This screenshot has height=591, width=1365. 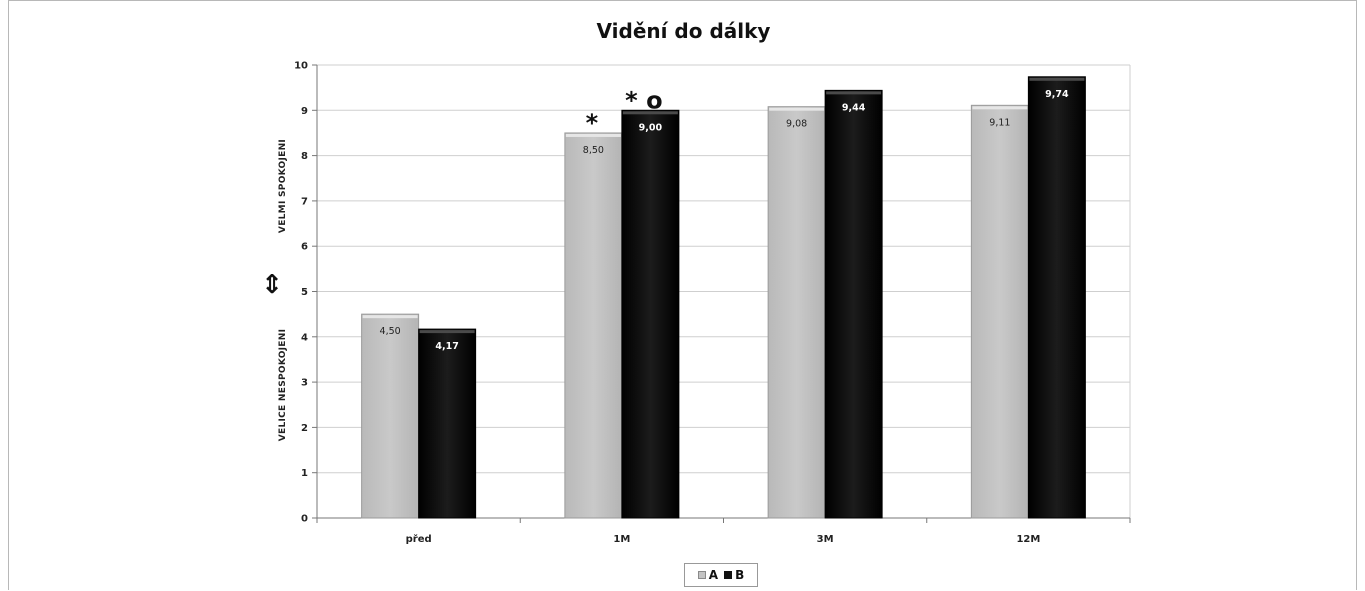 What do you see at coordinates (304, 383) in the screenshot?
I see `y-tick-label: 3` at bounding box center [304, 383].